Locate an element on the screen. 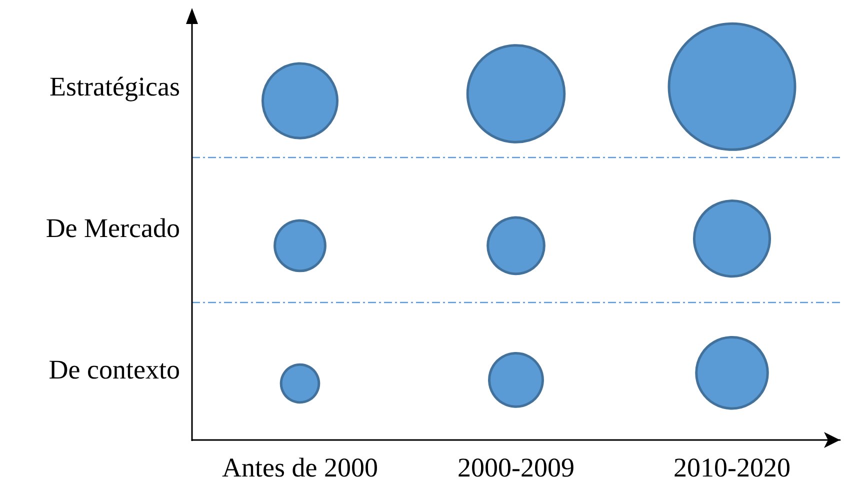 Image resolution: width=848 pixels, height=485 pixels. text: Estratégicas is located at coordinates (115, 87).